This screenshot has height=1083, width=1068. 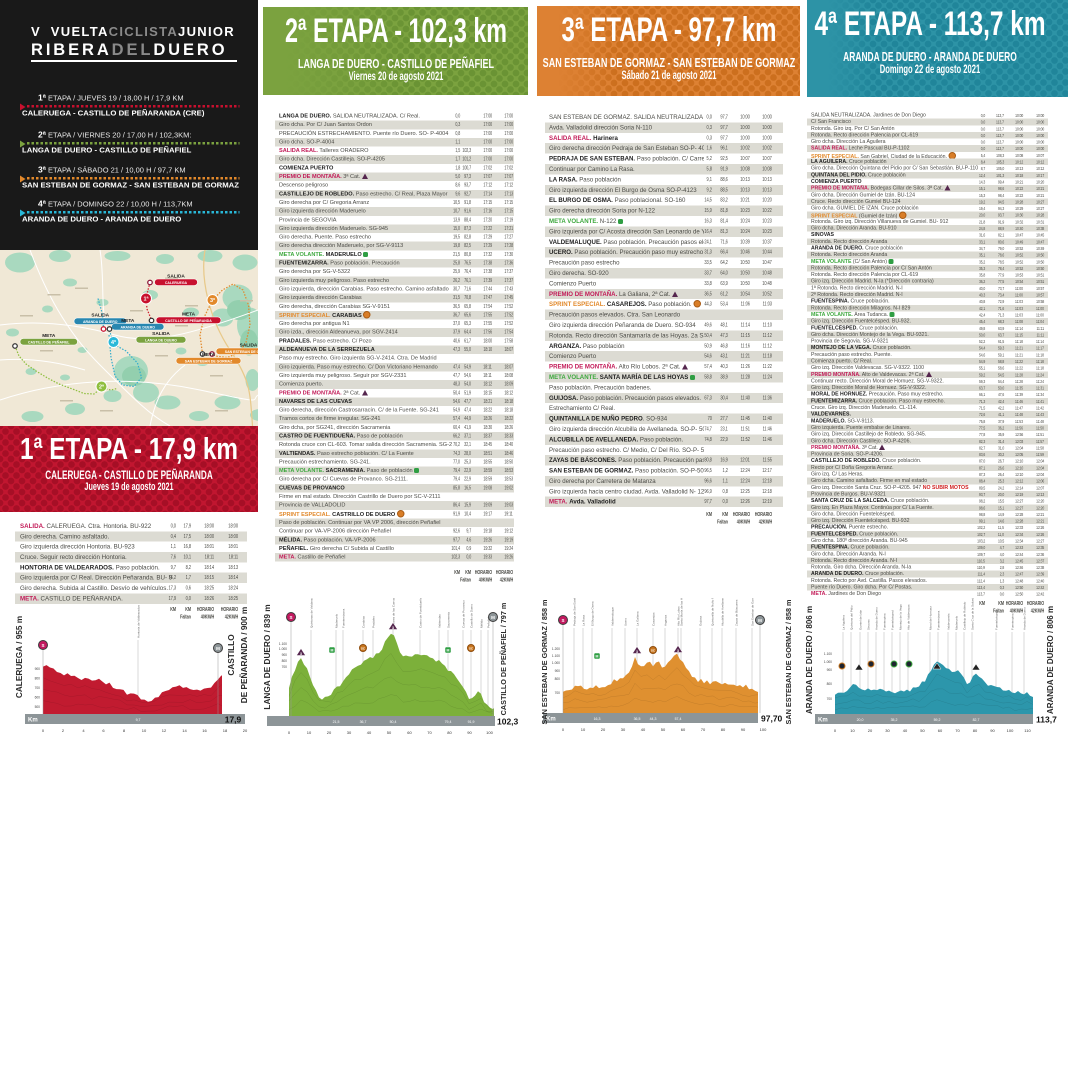 I want to click on svg-text: La Galiana, so click(x=638, y=618).